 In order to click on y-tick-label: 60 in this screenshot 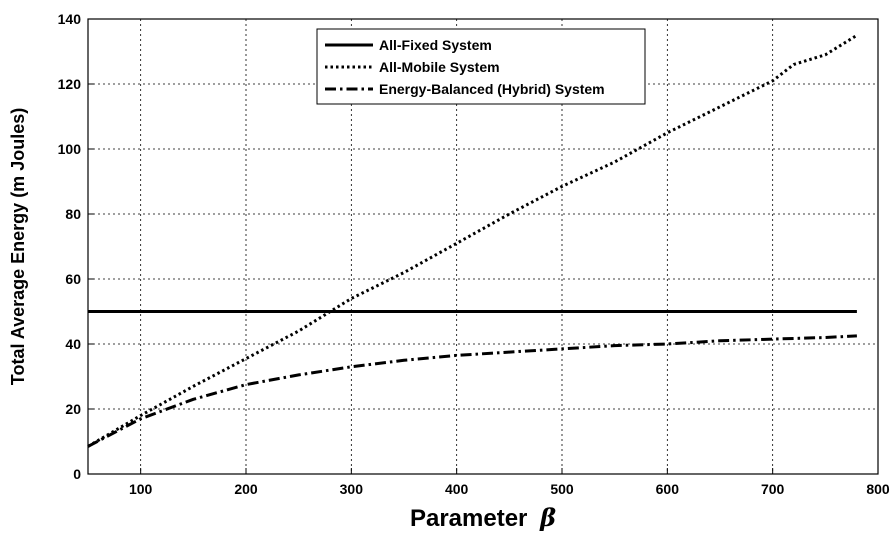, I will do `click(73, 279)`.